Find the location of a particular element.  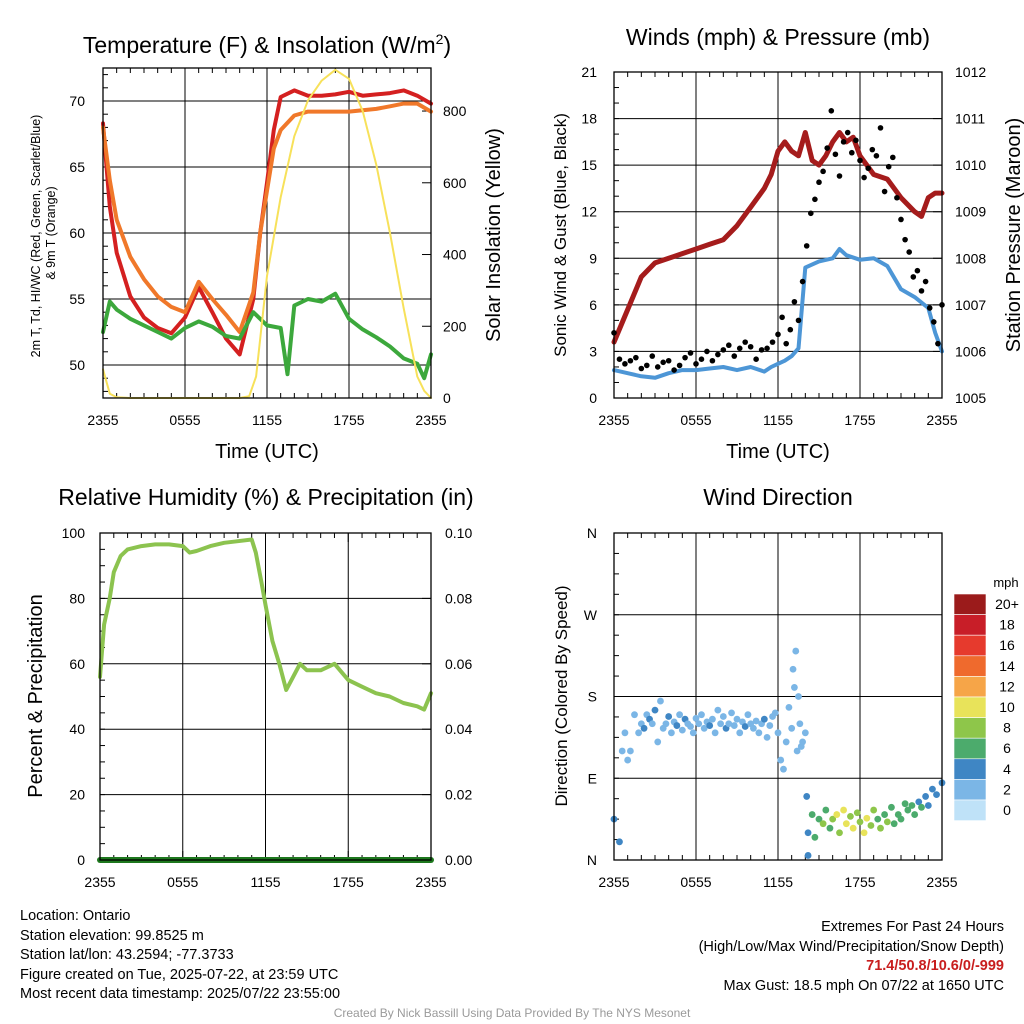

series-line-relative-humidity is located at coordinates (265, 624).